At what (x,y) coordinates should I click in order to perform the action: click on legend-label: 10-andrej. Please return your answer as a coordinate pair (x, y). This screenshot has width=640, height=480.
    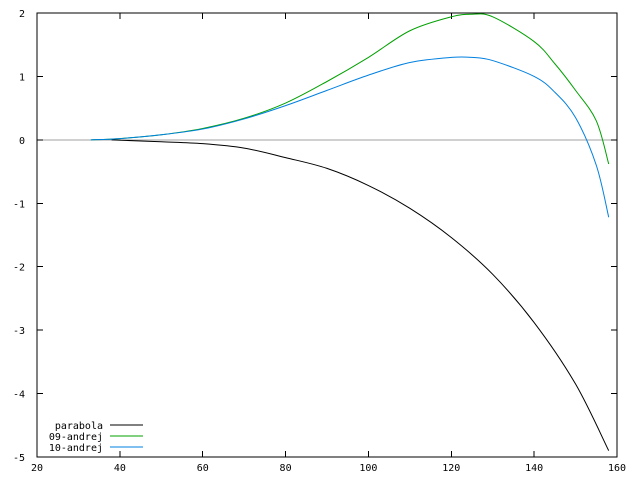
    Looking at the image, I should click on (76, 448).